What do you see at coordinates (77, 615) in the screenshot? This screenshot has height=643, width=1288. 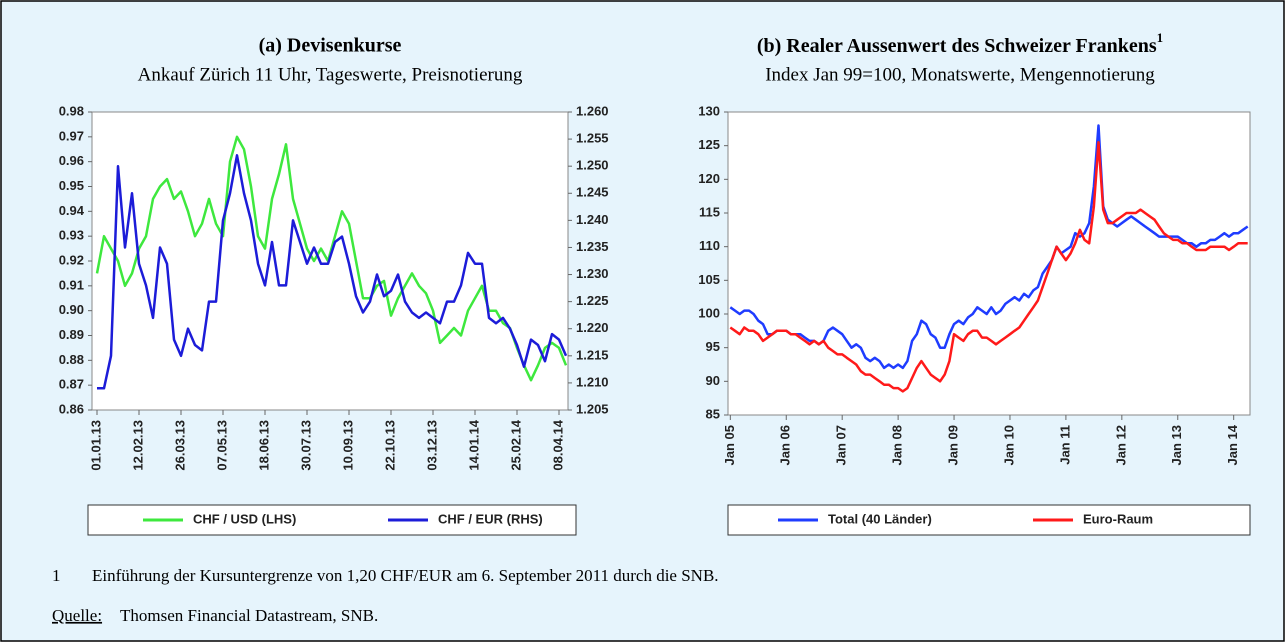 I see `source-label: Quelle:` at bounding box center [77, 615].